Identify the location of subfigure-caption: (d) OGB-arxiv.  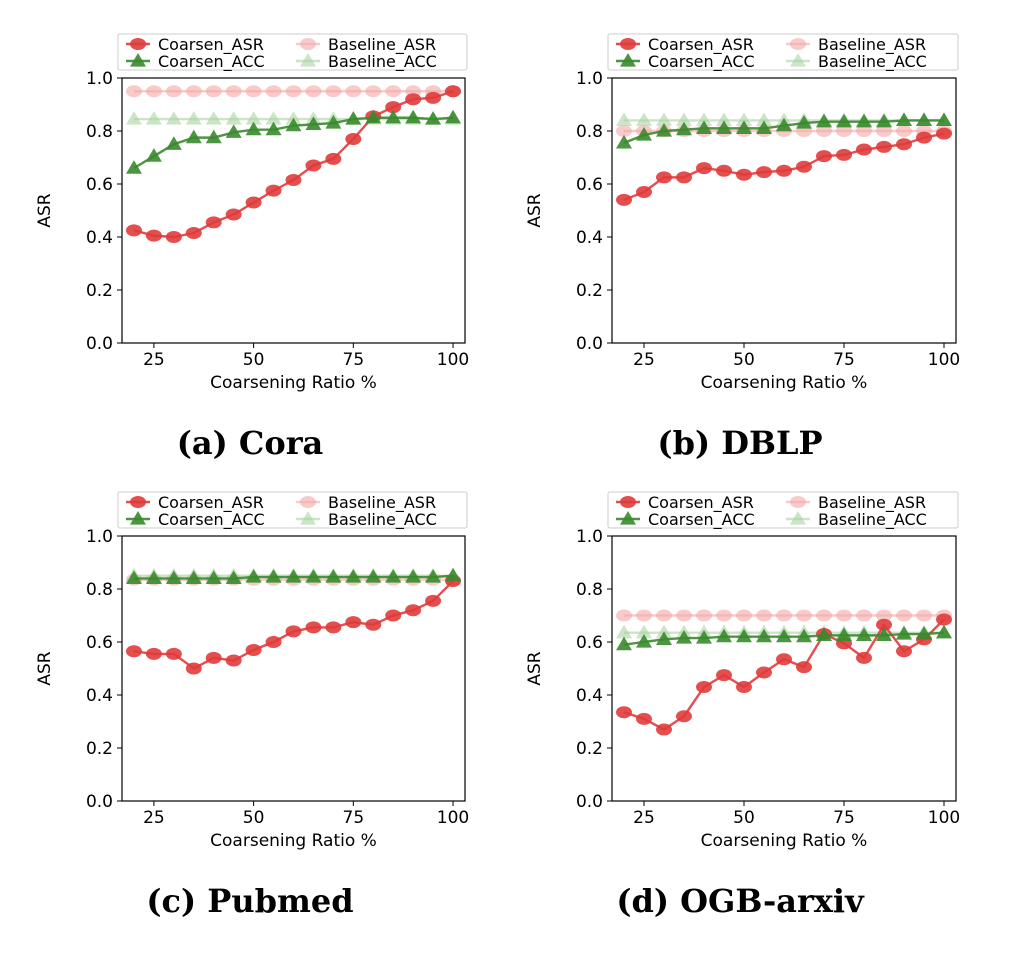
(740, 901).